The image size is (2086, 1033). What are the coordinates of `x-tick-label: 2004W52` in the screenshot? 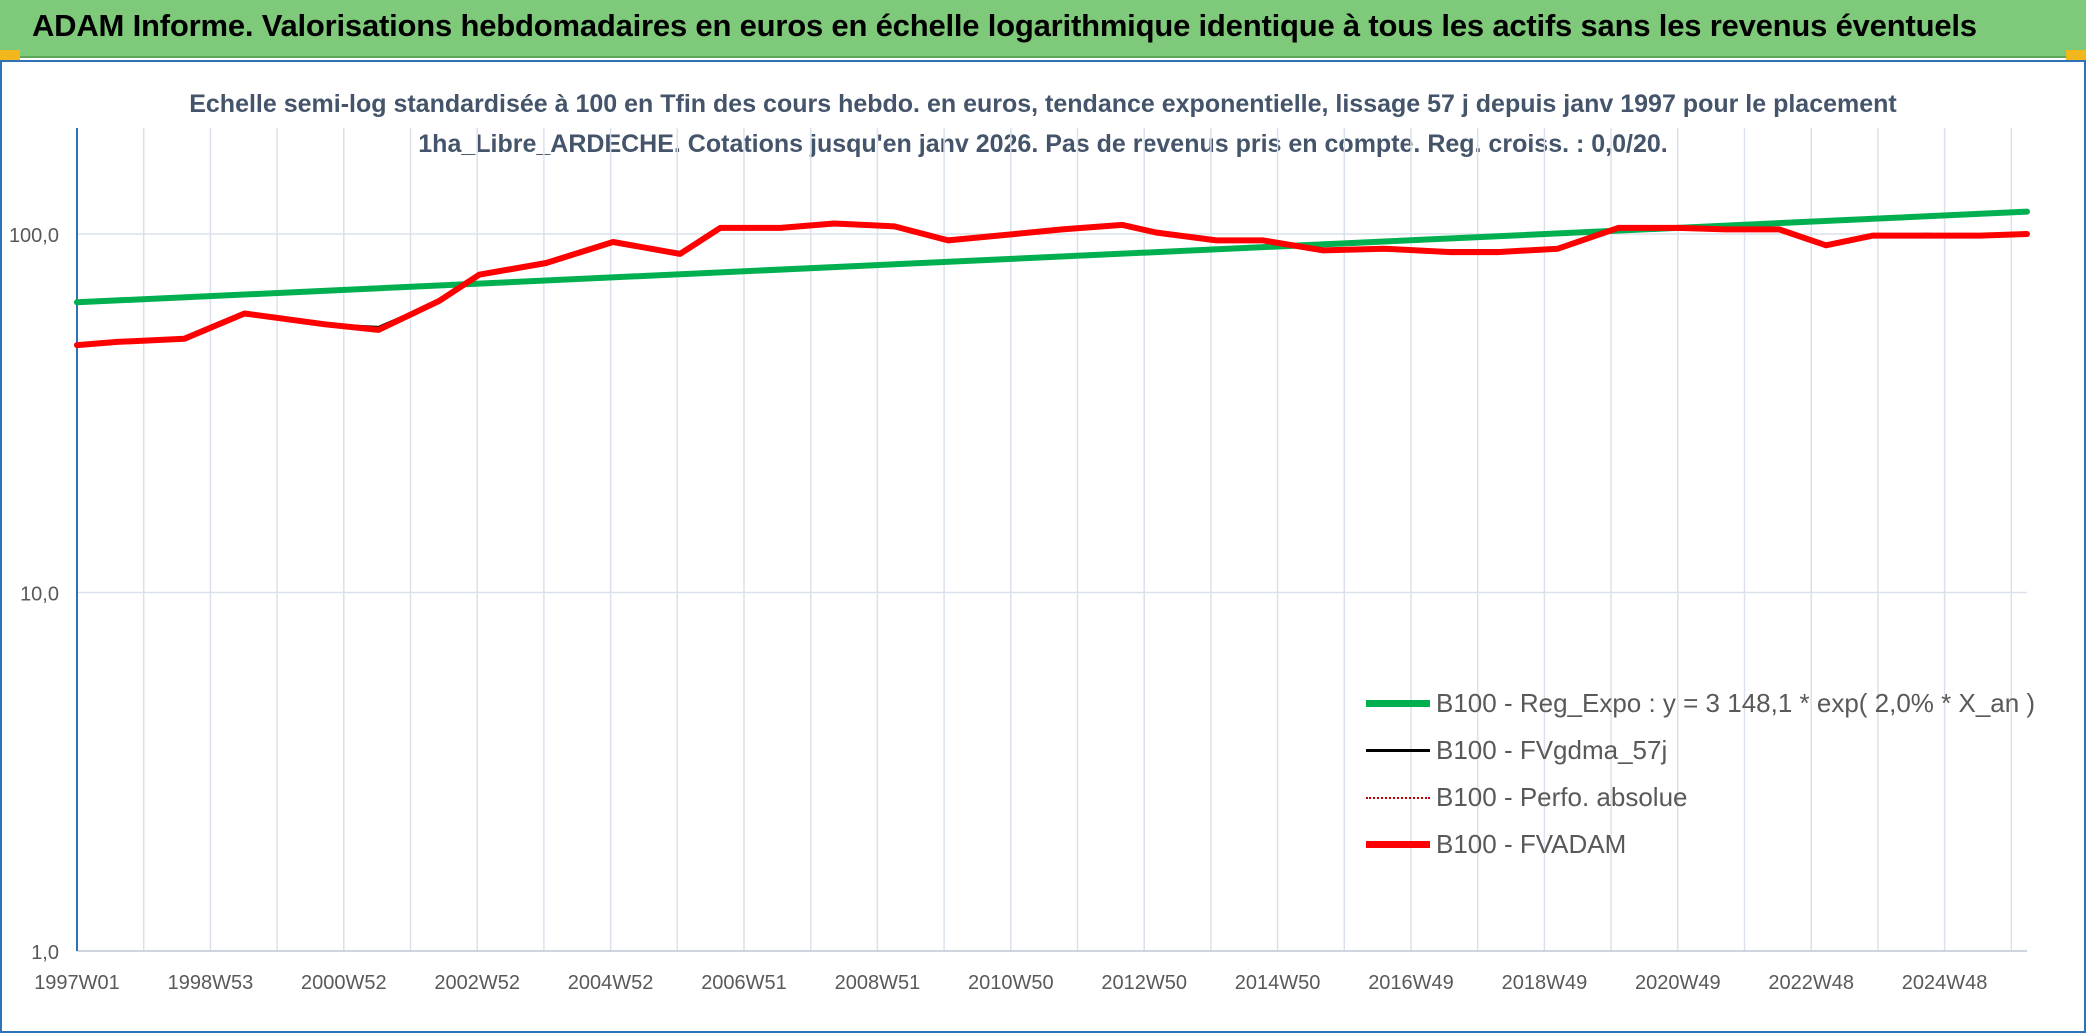 It's located at (611, 983).